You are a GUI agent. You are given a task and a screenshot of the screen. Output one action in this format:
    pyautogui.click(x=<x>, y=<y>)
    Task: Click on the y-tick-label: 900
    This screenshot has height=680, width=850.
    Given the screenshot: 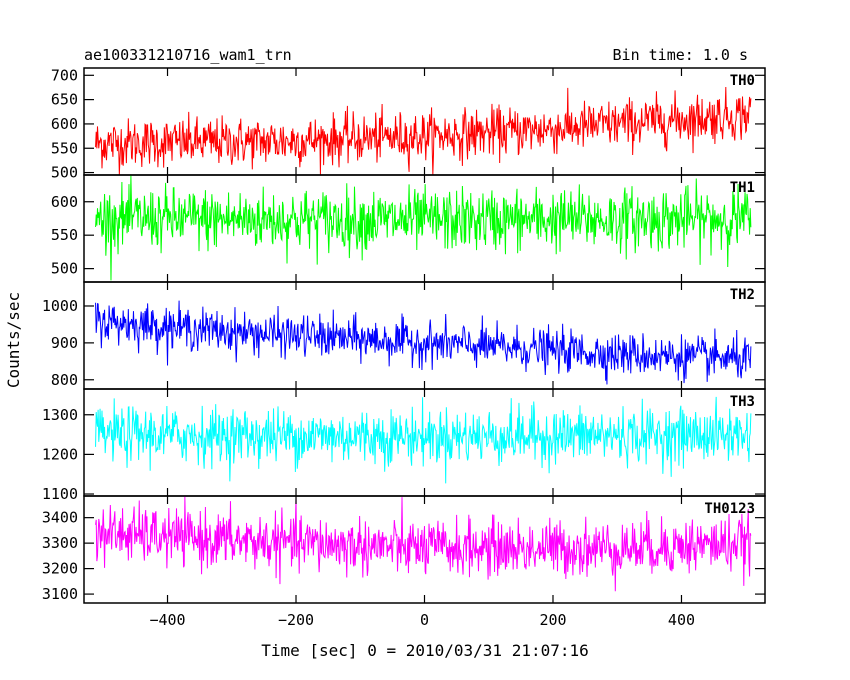 What is the action you would take?
    pyautogui.click(x=64, y=343)
    